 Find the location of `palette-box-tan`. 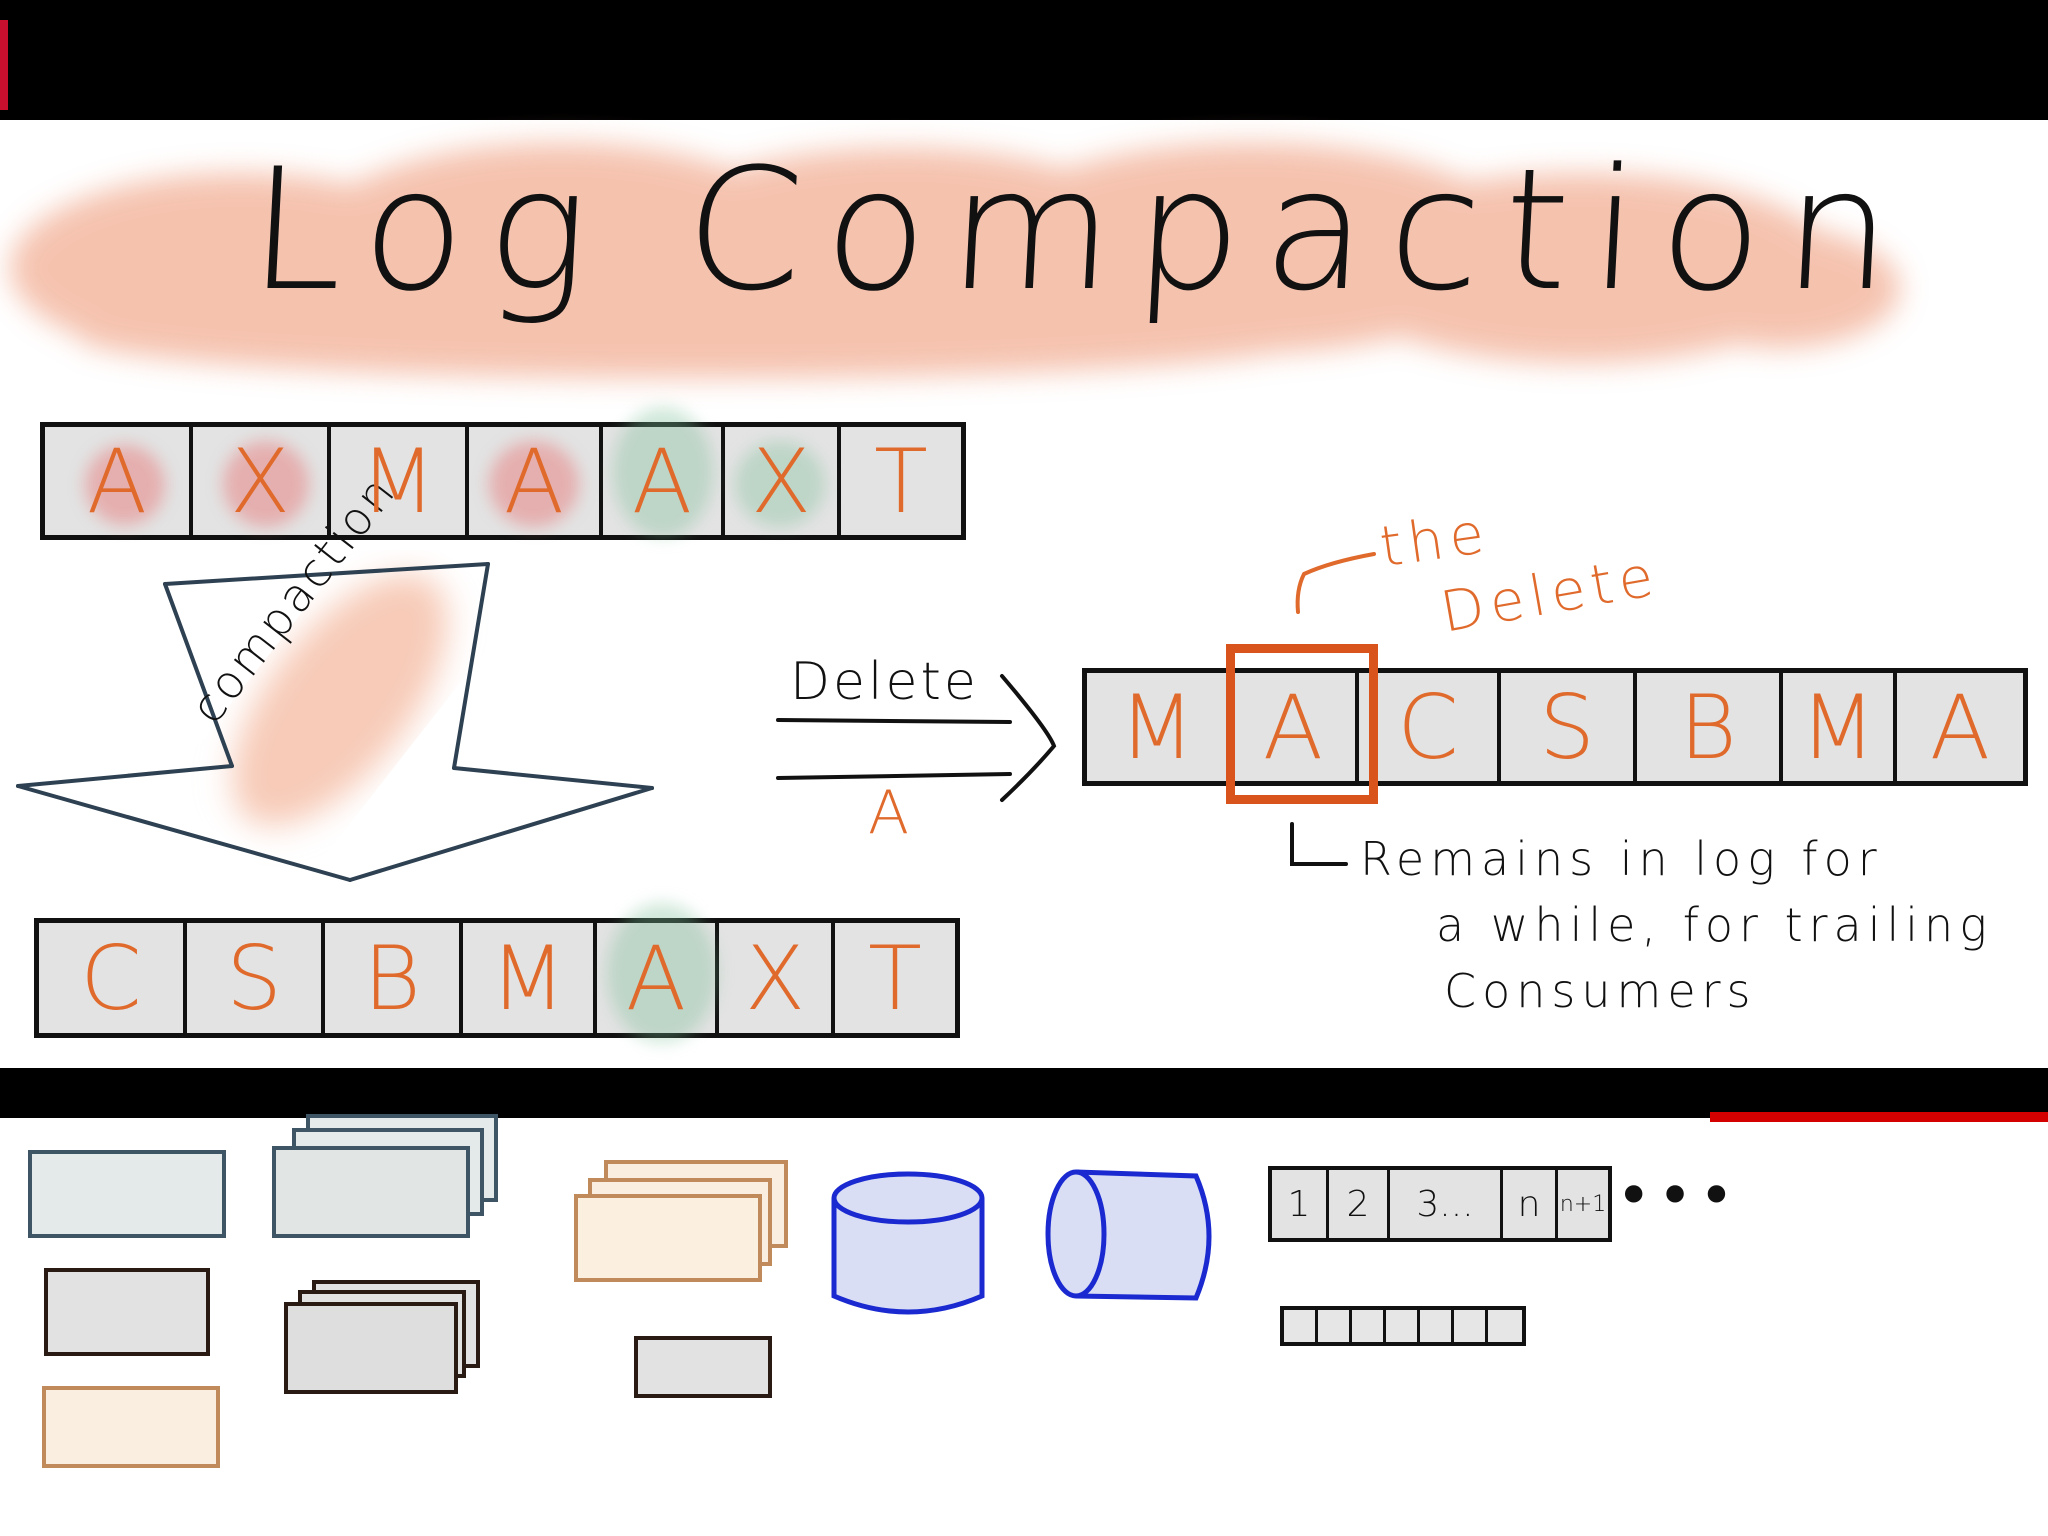

palette-box-tan is located at coordinates (131, 1427).